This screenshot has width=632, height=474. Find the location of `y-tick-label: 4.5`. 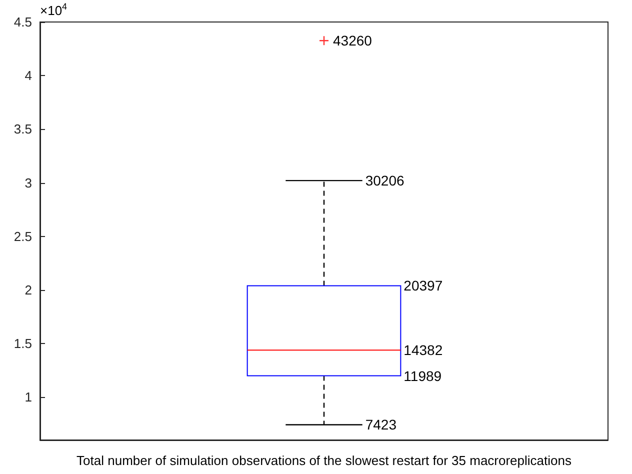

y-tick-label: 4.5 is located at coordinates (23, 22).